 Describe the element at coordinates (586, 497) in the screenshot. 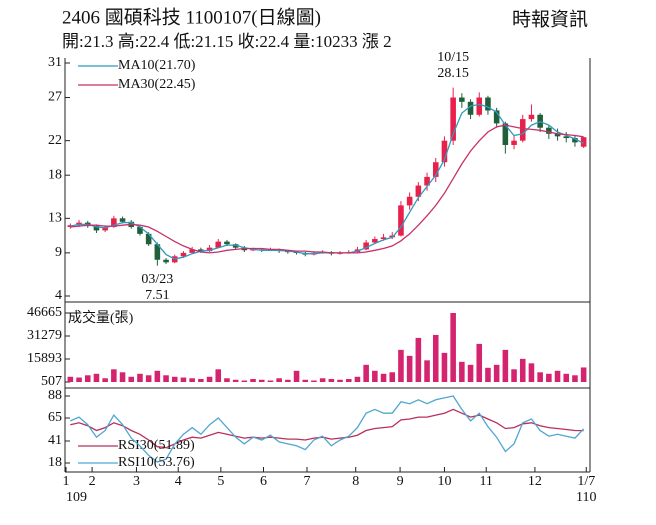

I see `year-label: 110` at that location.